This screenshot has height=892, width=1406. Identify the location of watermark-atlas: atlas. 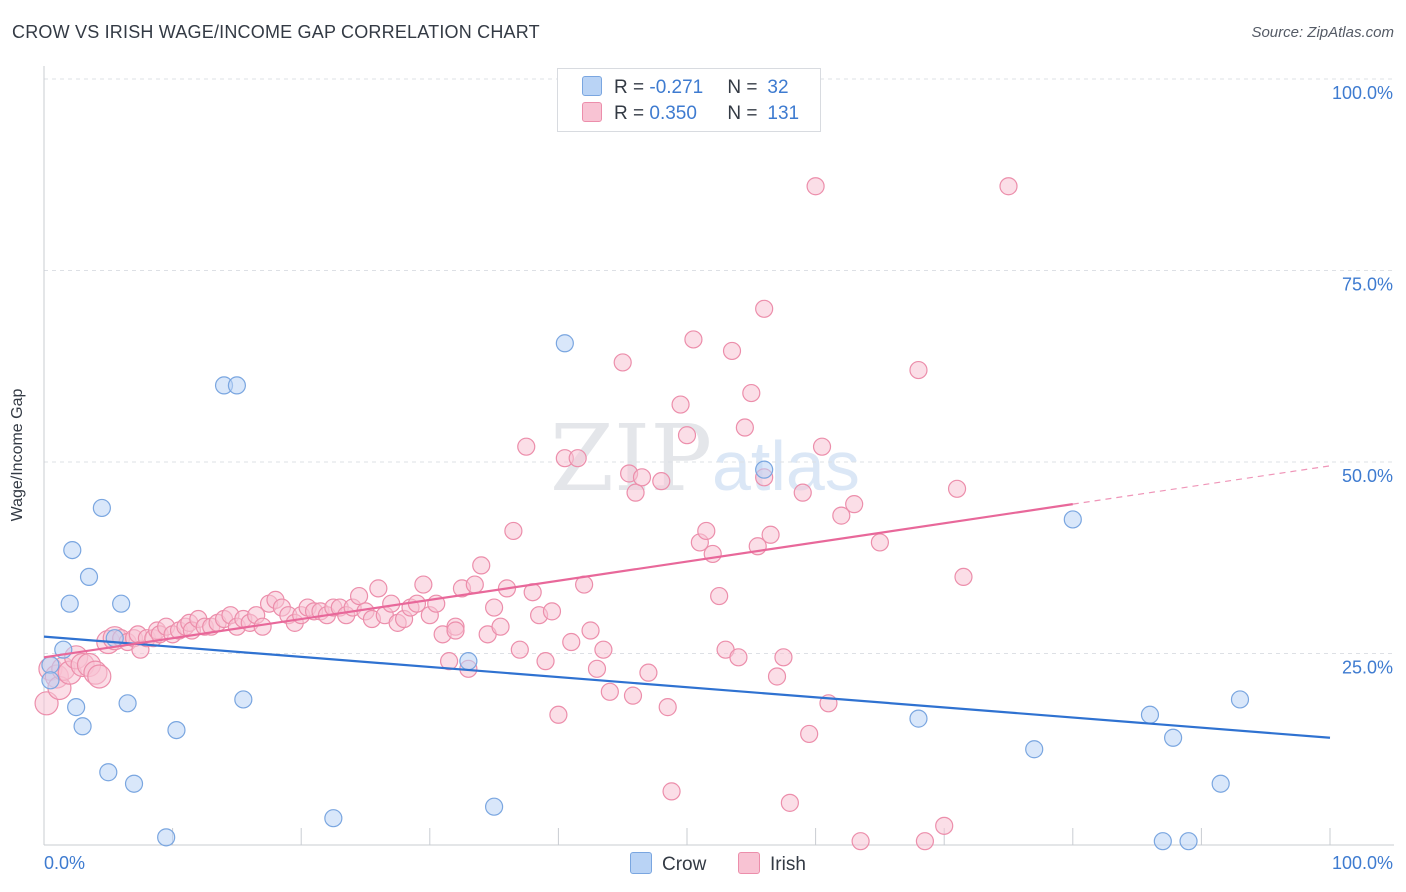
(786, 466).